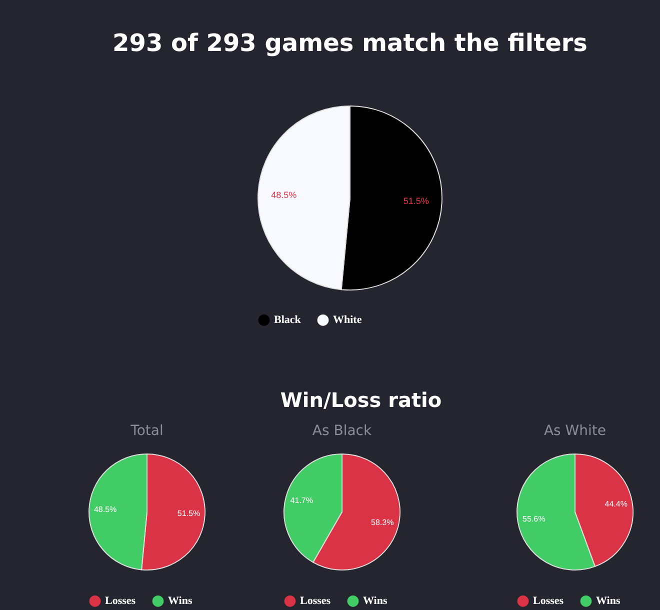  I want to click on data-label: 55.6%, so click(534, 519).